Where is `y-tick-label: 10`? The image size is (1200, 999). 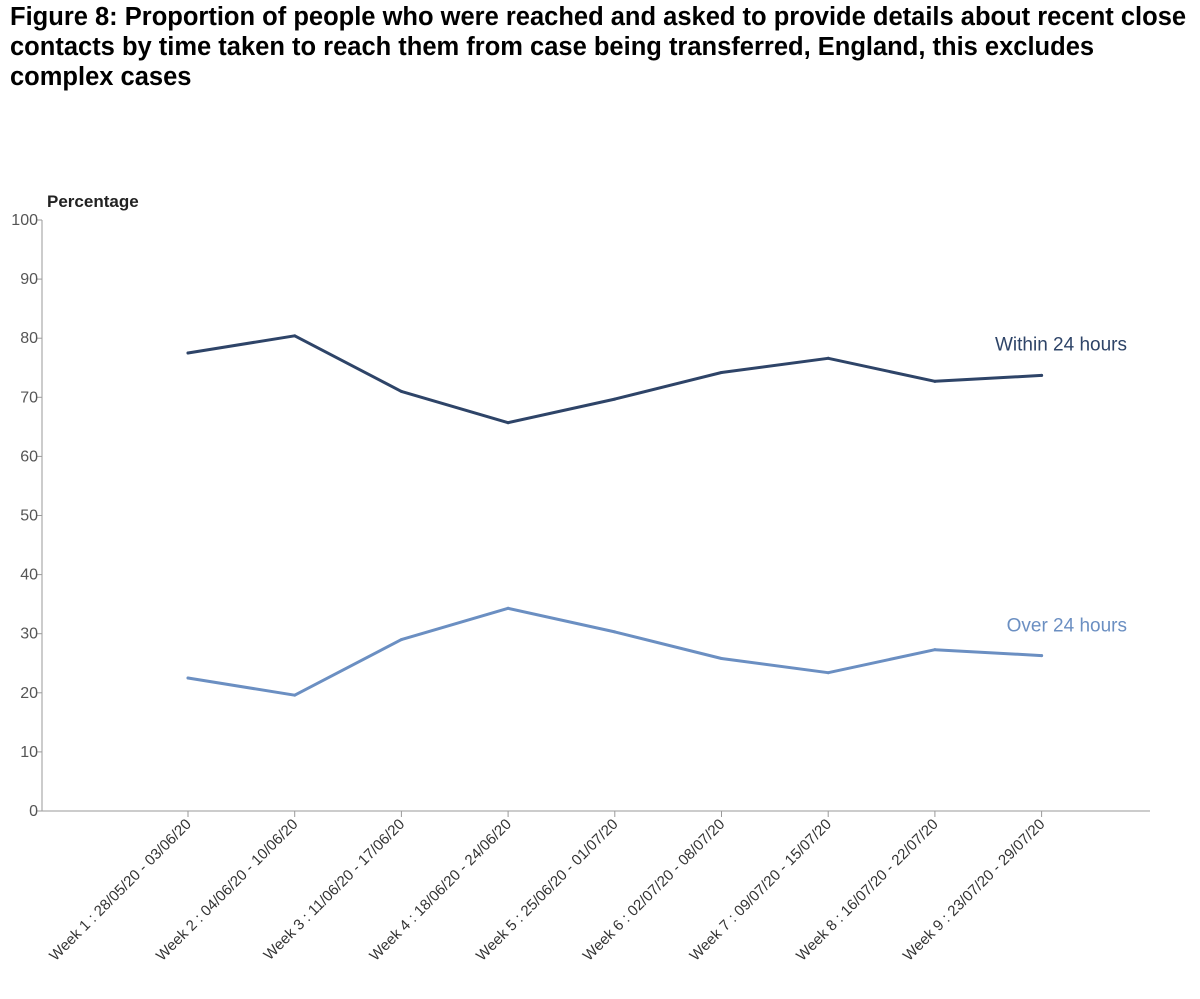 y-tick-label: 10 is located at coordinates (29, 752).